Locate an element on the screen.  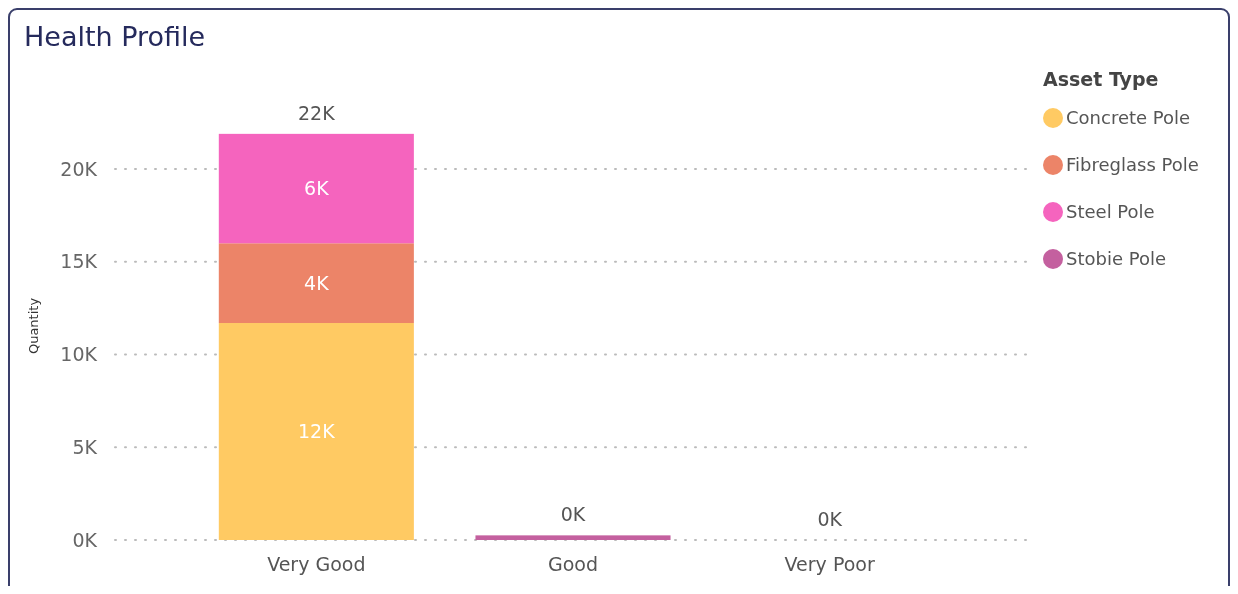
x-tick-label: Very Poor is located at coordinates (829, 564).